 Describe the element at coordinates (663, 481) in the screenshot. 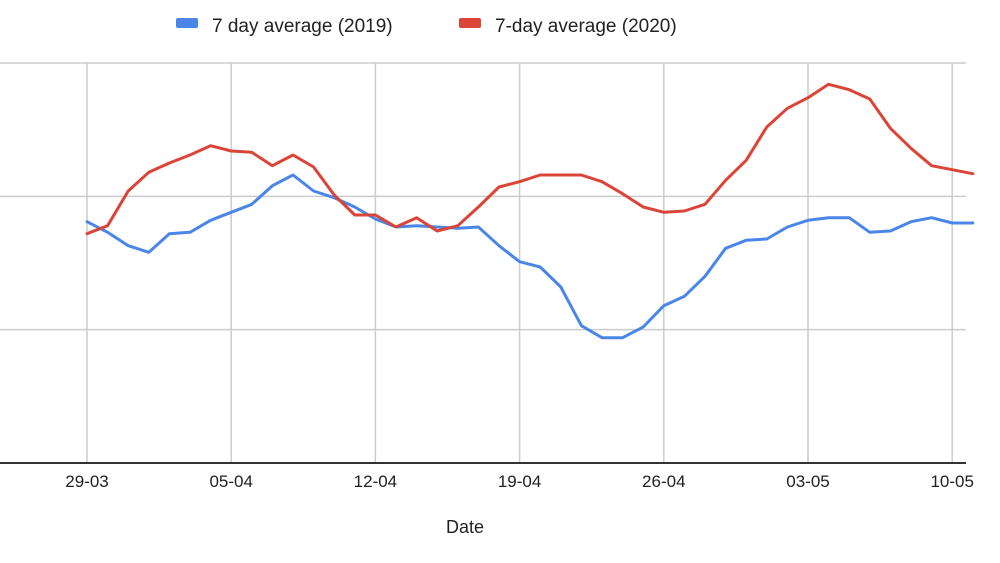

I see `x-tick-label: 26-04` at that location.